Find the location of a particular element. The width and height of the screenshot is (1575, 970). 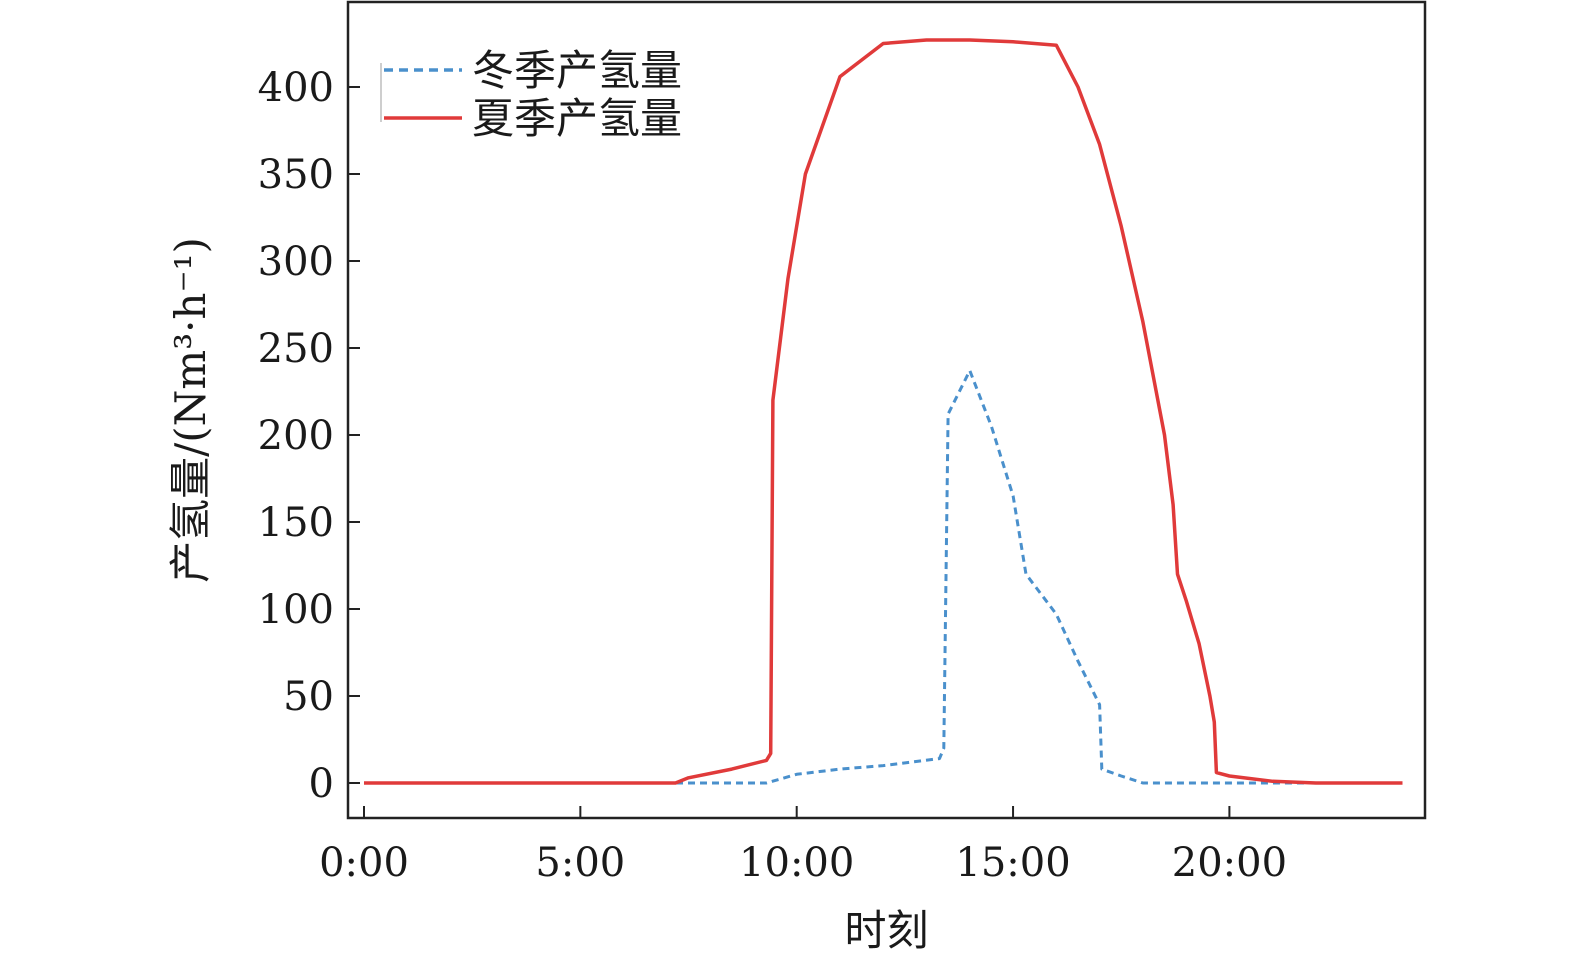

x-axis-label: 时刻 is located at coordinates (886, 930).